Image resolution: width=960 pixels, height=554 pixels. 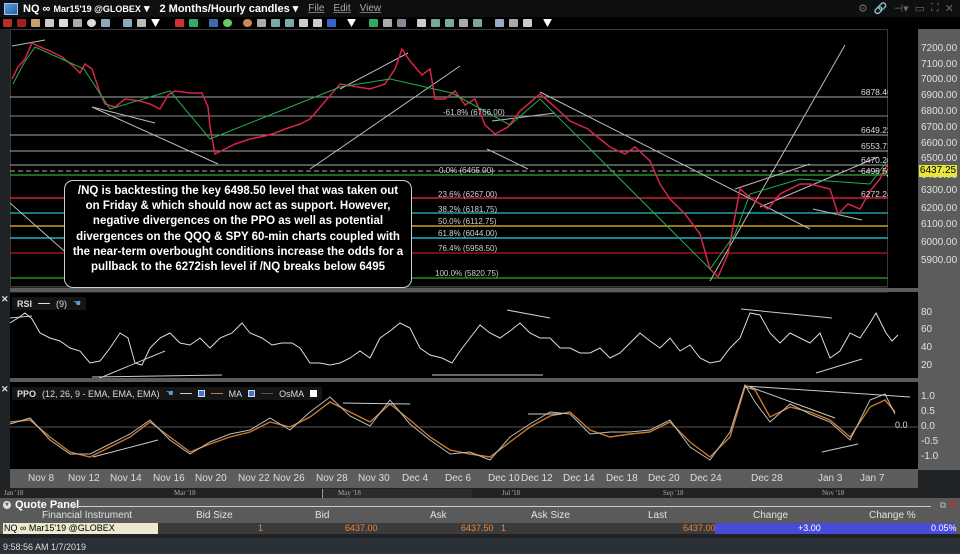 I want to click on price-tick: 5900.00, so click(x=939, y=260).